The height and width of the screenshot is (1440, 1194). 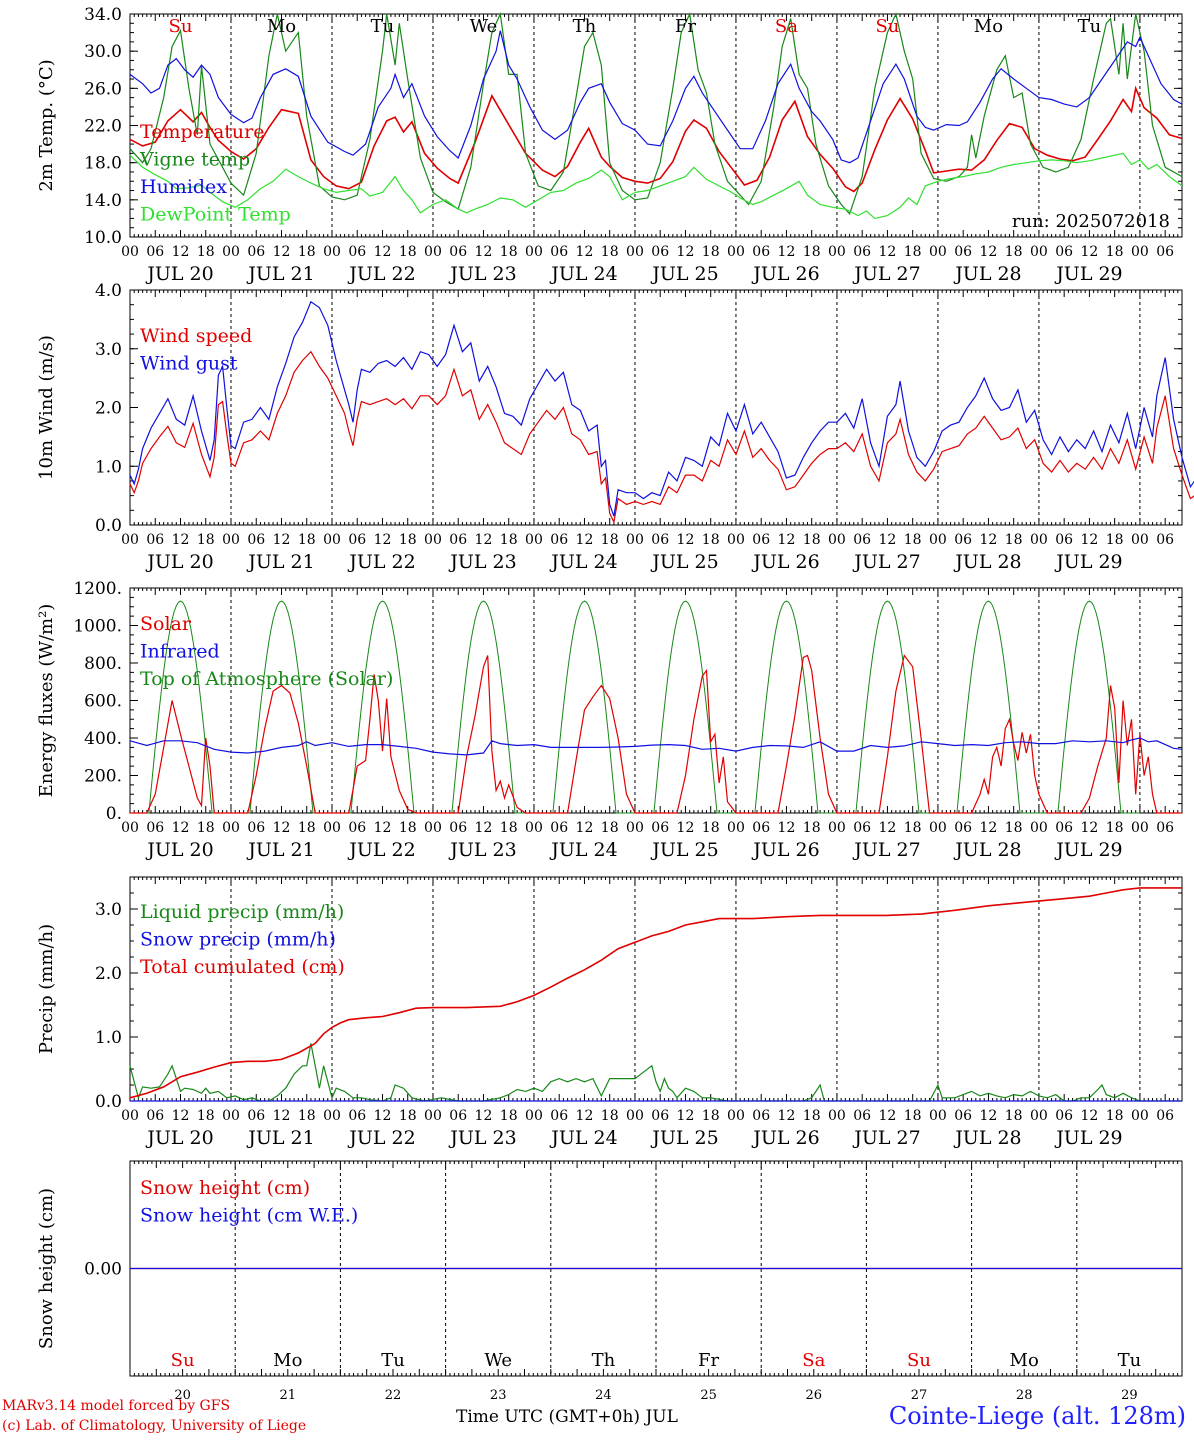 I want to click on day-label: JUL 25, so click(x=684, y=562).